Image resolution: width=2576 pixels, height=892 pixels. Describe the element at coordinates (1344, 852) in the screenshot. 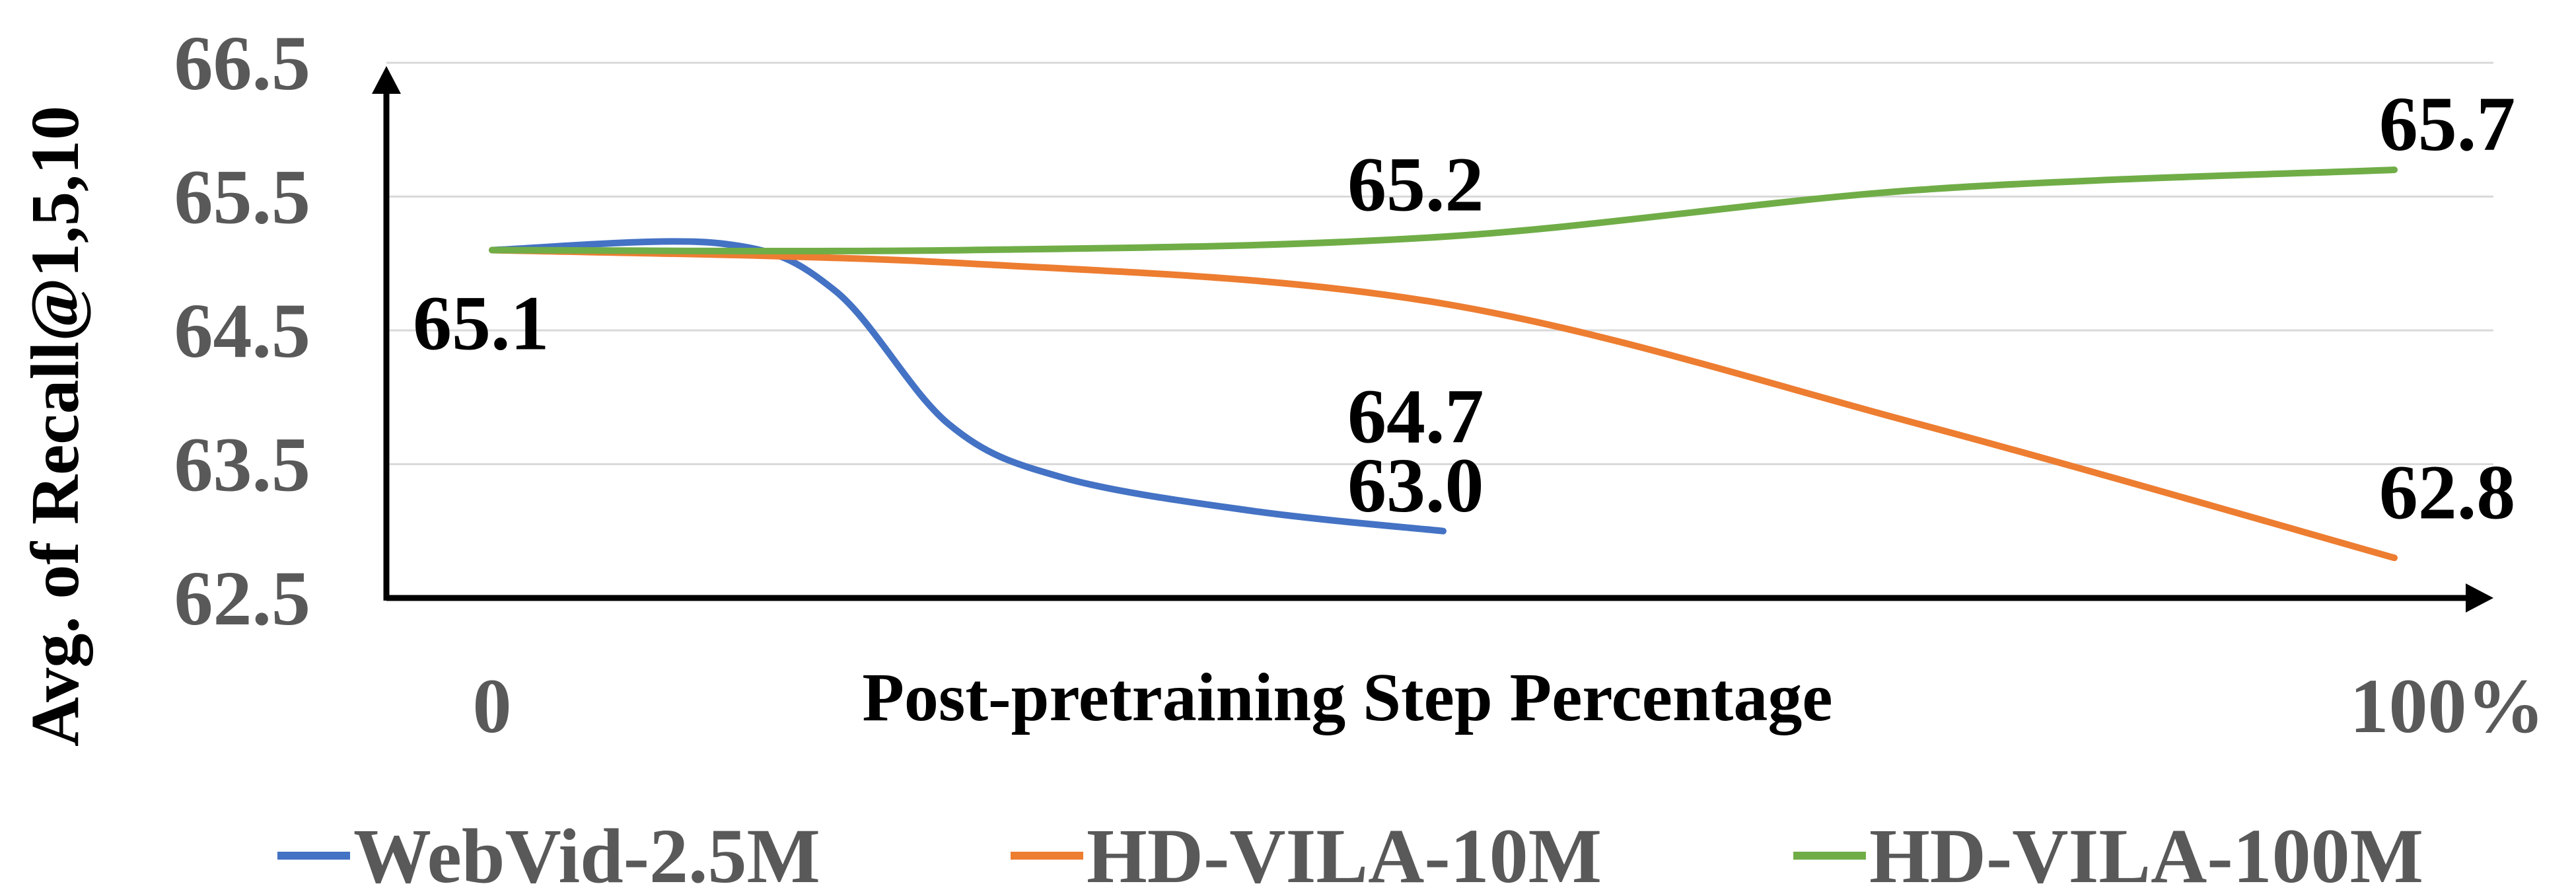

I see `legend-label: HD-VILA-10M` at that location.